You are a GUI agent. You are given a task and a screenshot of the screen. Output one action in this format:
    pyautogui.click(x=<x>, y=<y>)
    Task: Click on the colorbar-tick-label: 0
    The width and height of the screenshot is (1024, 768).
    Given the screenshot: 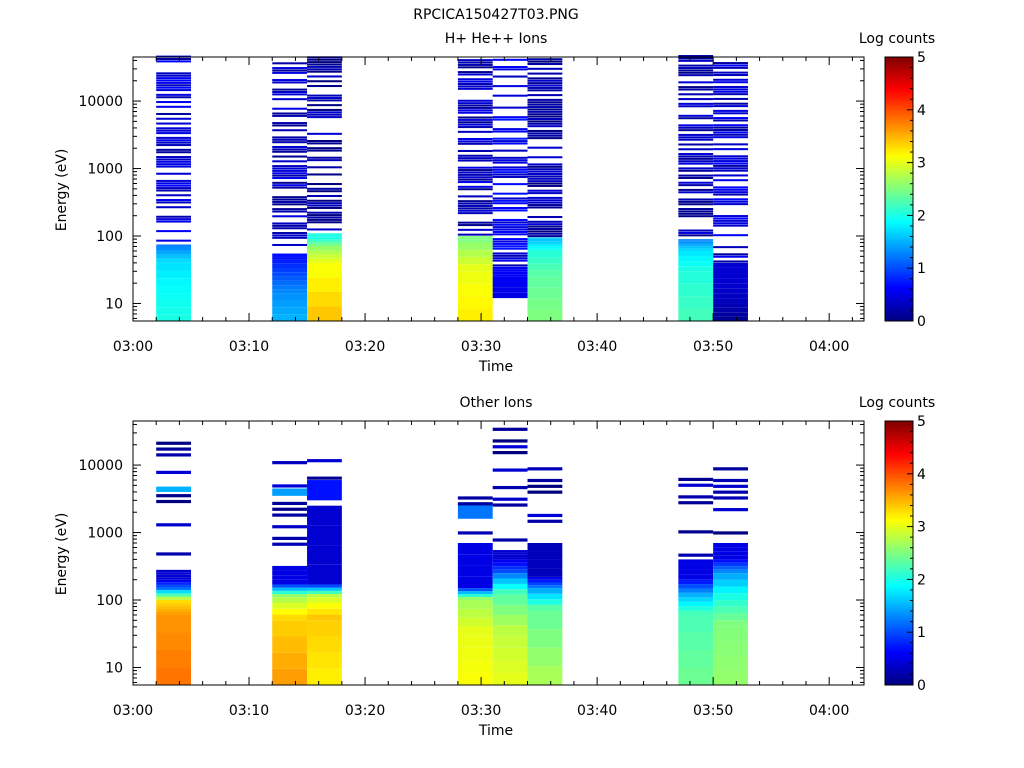 What is the action you would take?
    pyautogui.click(x=921, y=322)
    